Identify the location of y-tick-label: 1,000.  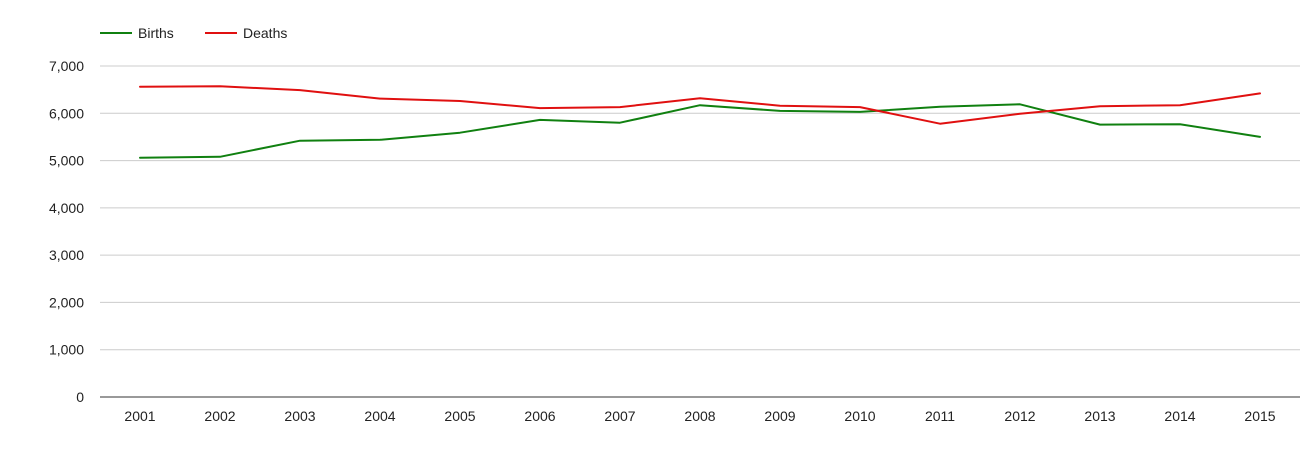
(66, 350).